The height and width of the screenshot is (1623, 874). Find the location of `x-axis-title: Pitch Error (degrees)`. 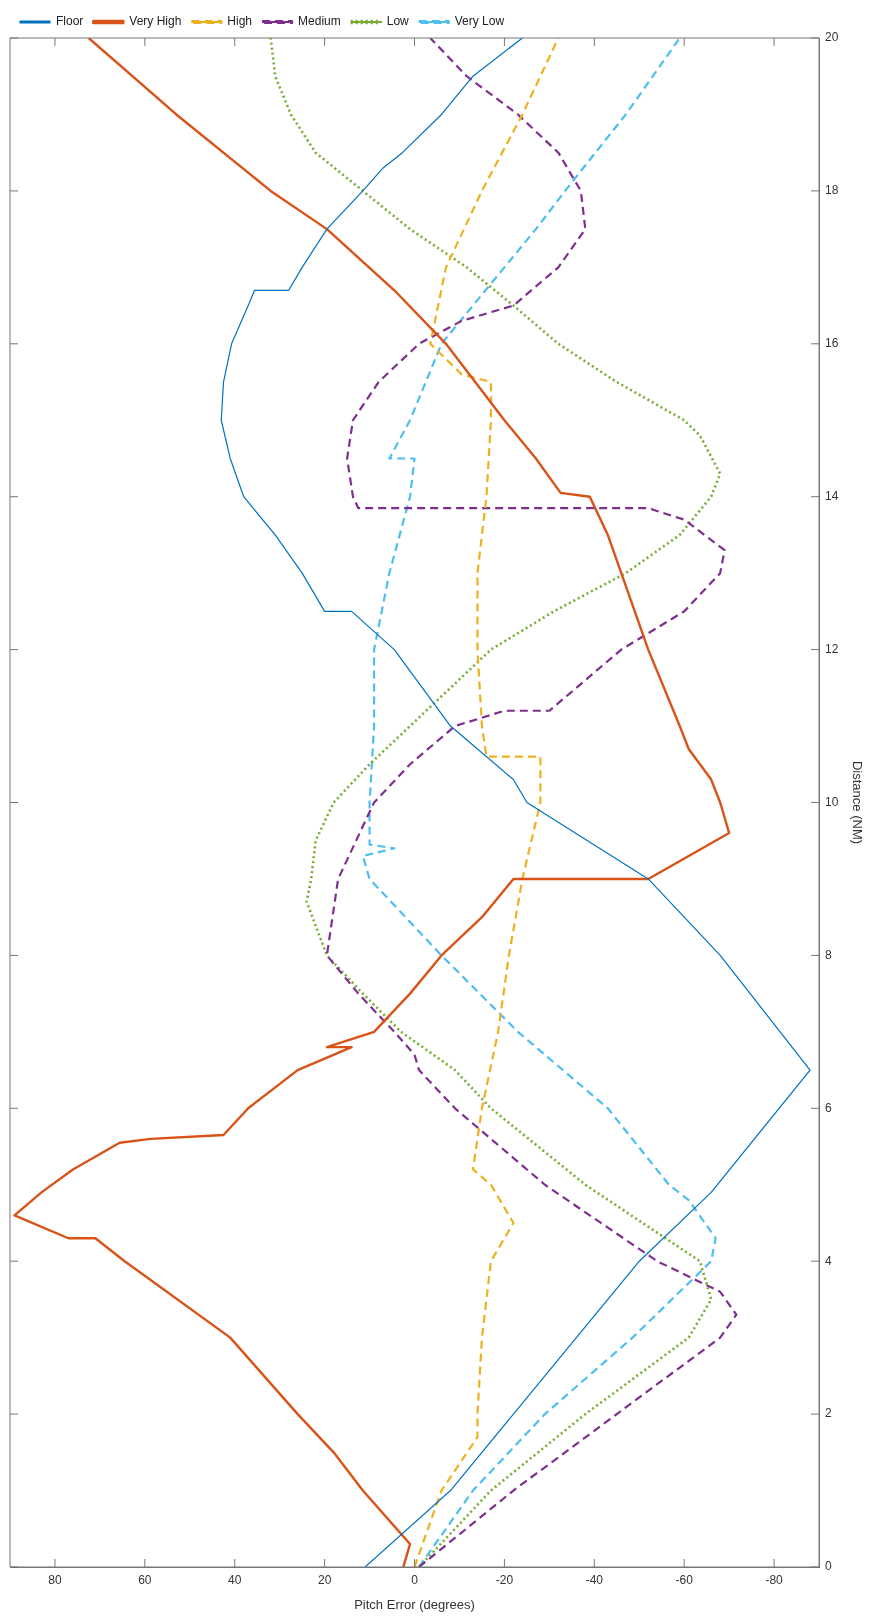

x-axis-title: Pitch Error (degrees) is located at coordinates (414, 1604).